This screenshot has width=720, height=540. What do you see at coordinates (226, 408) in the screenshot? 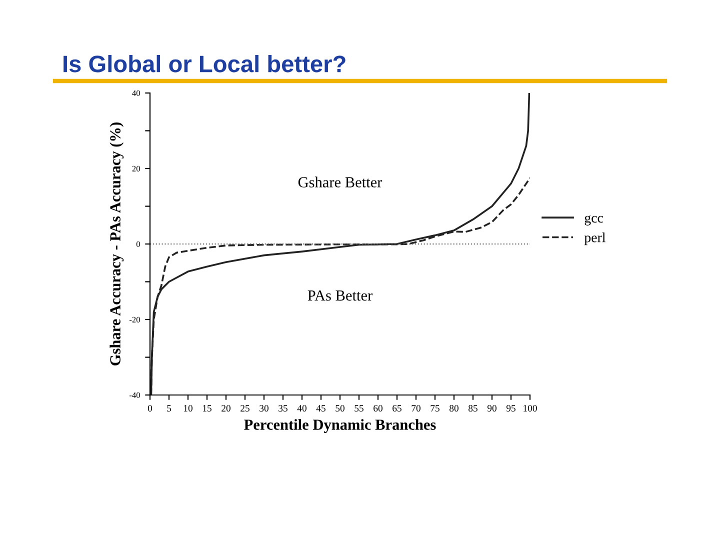
I see `x-tick-label: 20` at bounding box center [226, 408].